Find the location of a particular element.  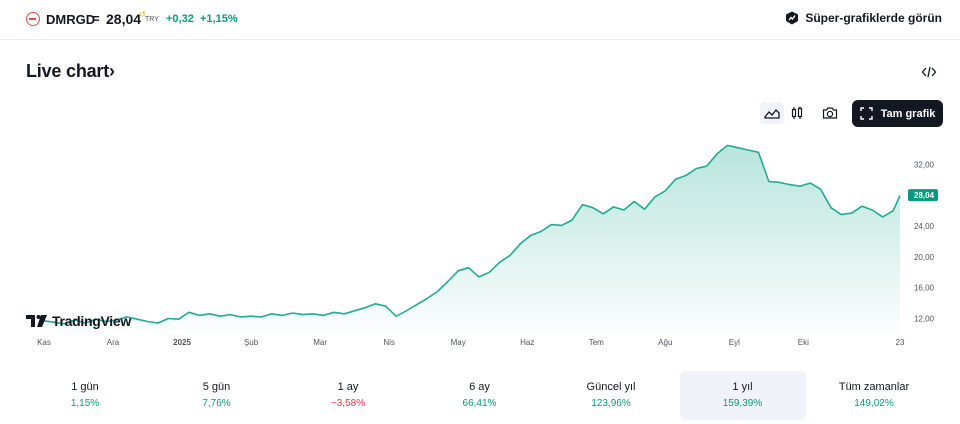

equals-sign: = is located at coordinates (96, 18).